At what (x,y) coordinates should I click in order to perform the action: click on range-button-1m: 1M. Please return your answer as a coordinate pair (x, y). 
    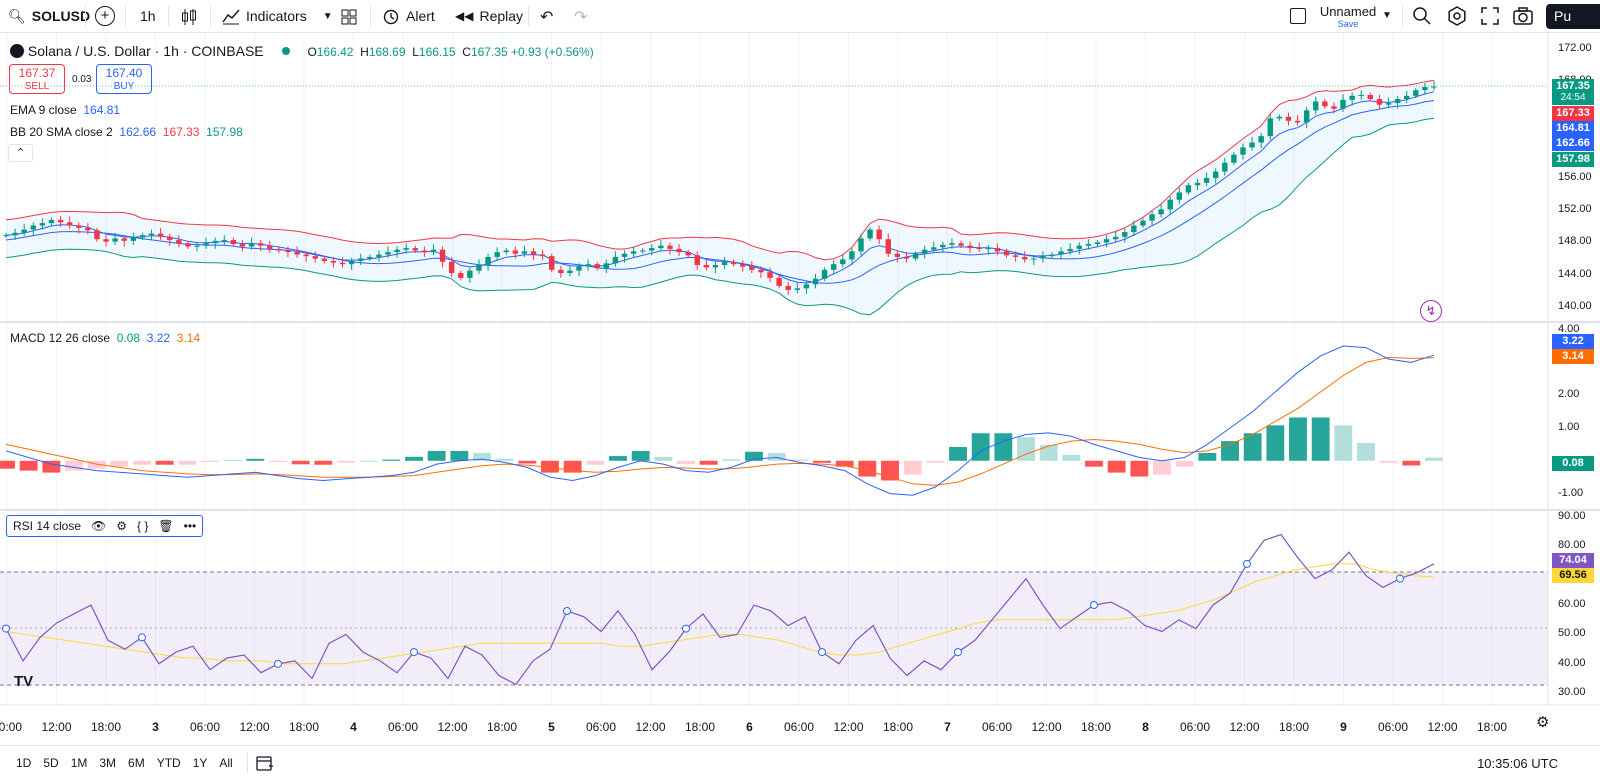
    Looking at the image, I should click on (79, 763).